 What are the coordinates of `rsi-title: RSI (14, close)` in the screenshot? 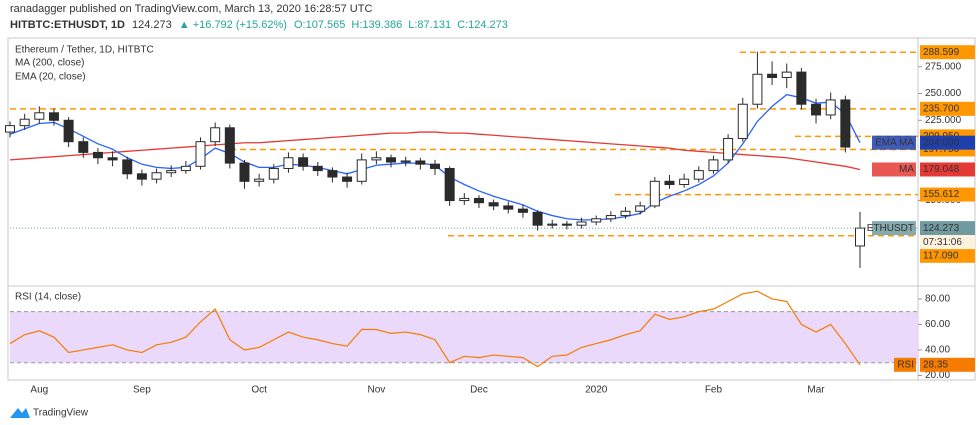 It's located at (48, 297).